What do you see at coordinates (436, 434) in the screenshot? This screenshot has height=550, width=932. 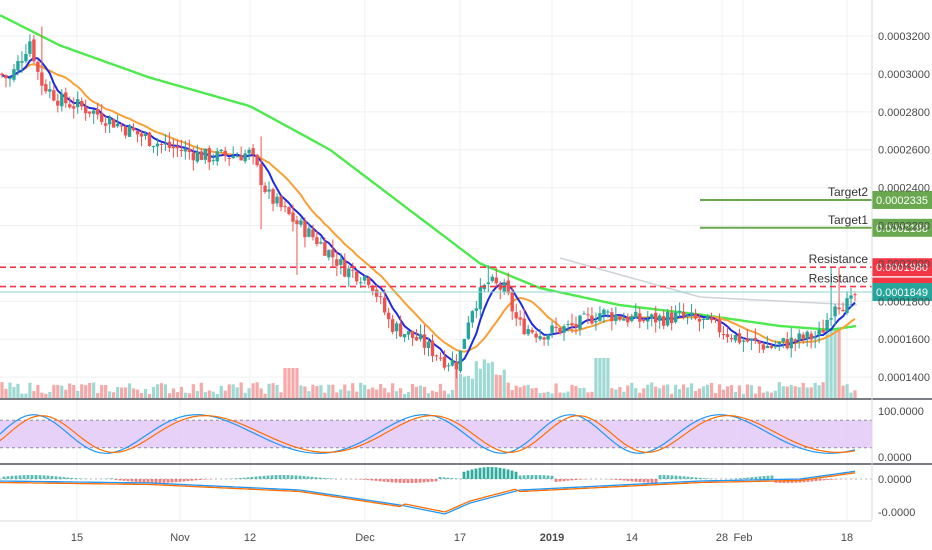 I see `stoch-band` at bounding box center [436, 434].